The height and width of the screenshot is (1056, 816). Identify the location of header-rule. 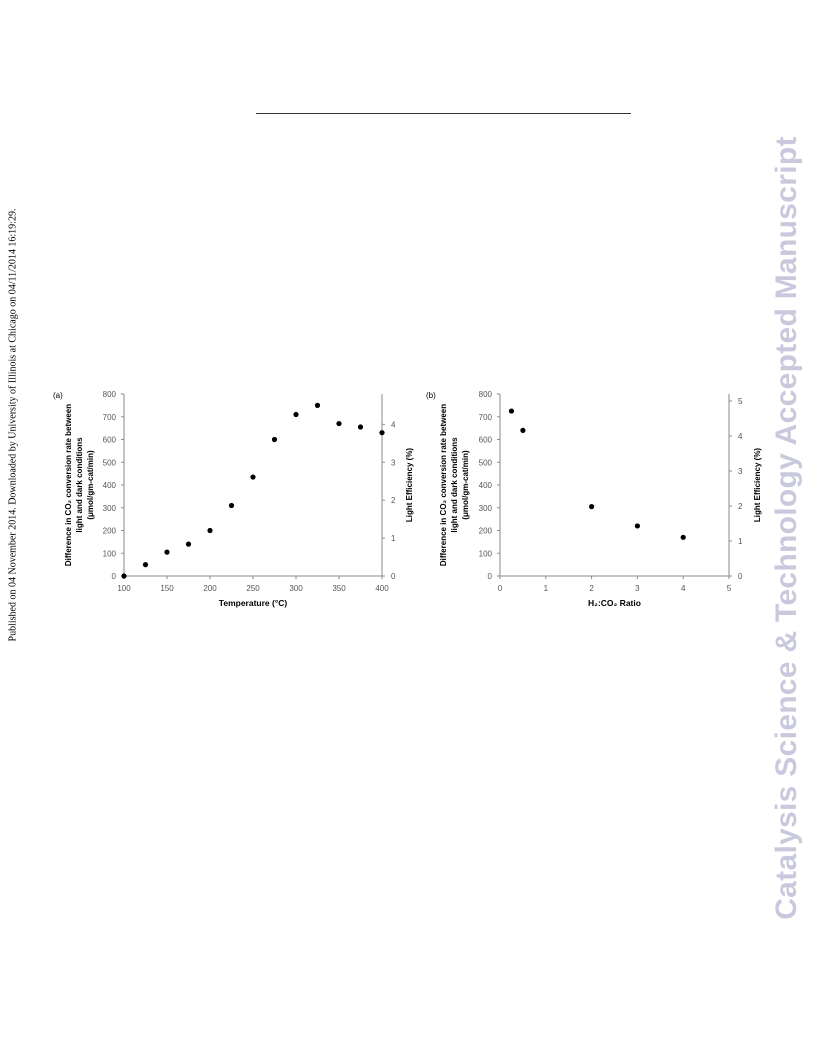
(443, 113).